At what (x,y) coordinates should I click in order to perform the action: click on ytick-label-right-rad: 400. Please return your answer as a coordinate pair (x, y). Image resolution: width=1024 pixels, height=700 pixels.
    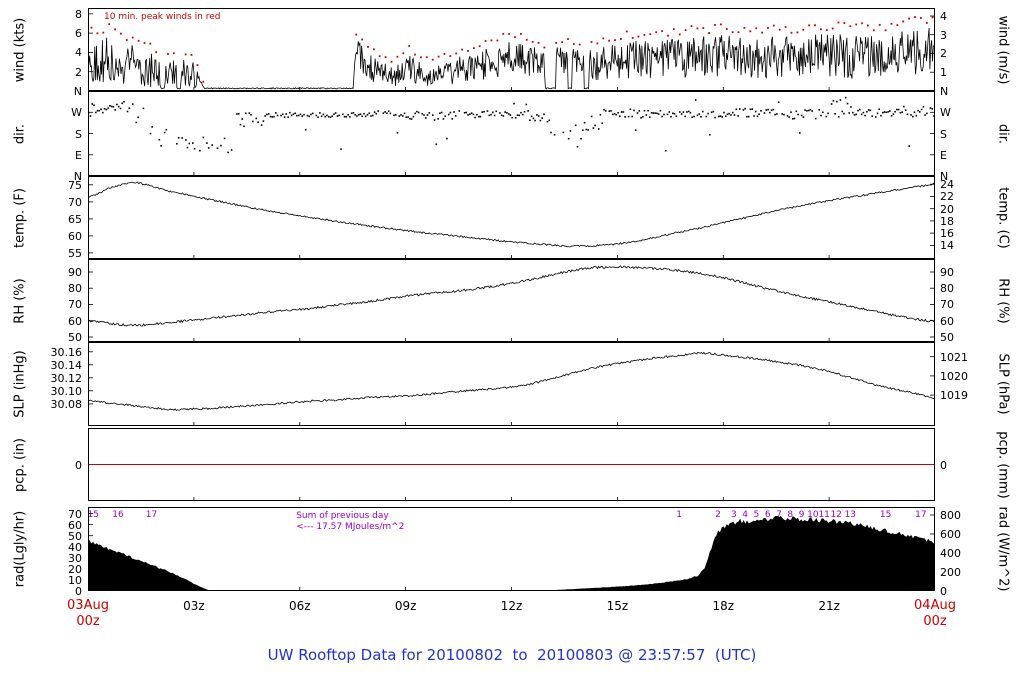
    Looking at the image, I should click on (950, 553).